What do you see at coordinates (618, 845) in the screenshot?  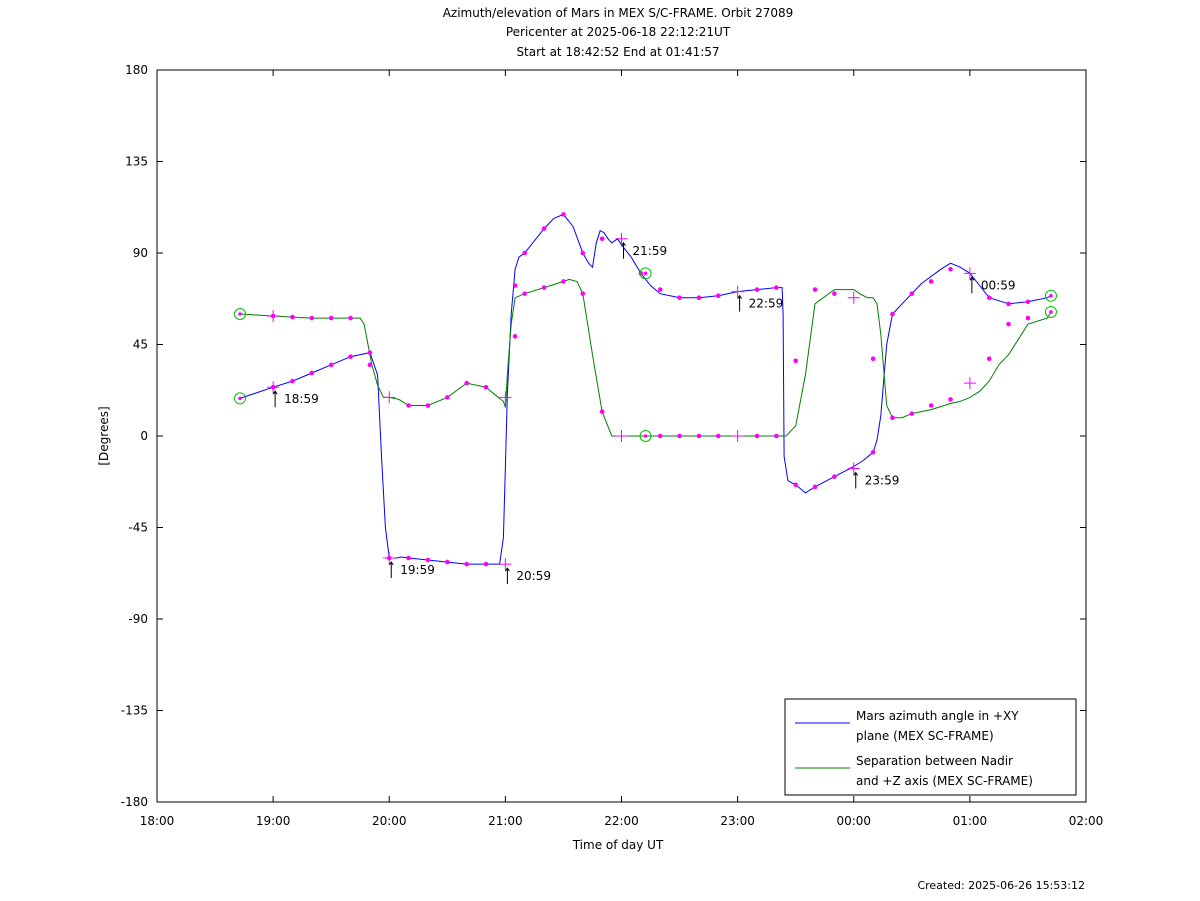 I see `x-axis-label: Time of day UT` at bounding box center [618, 845].